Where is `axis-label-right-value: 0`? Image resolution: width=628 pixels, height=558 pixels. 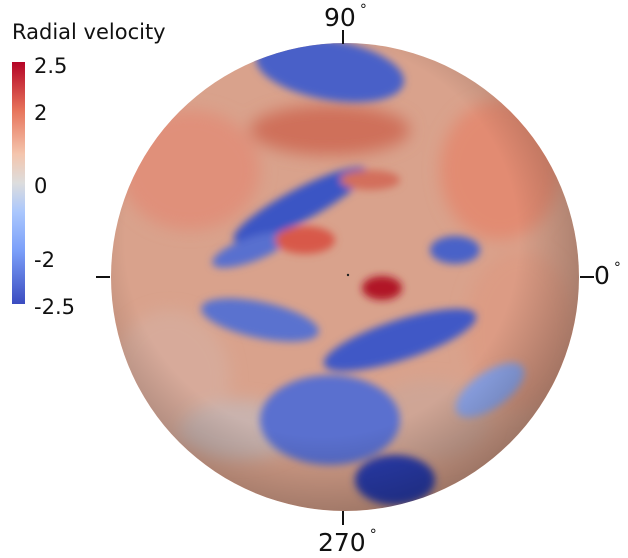 axis-label-right-value: 0 is located at coordinates (602, 275).